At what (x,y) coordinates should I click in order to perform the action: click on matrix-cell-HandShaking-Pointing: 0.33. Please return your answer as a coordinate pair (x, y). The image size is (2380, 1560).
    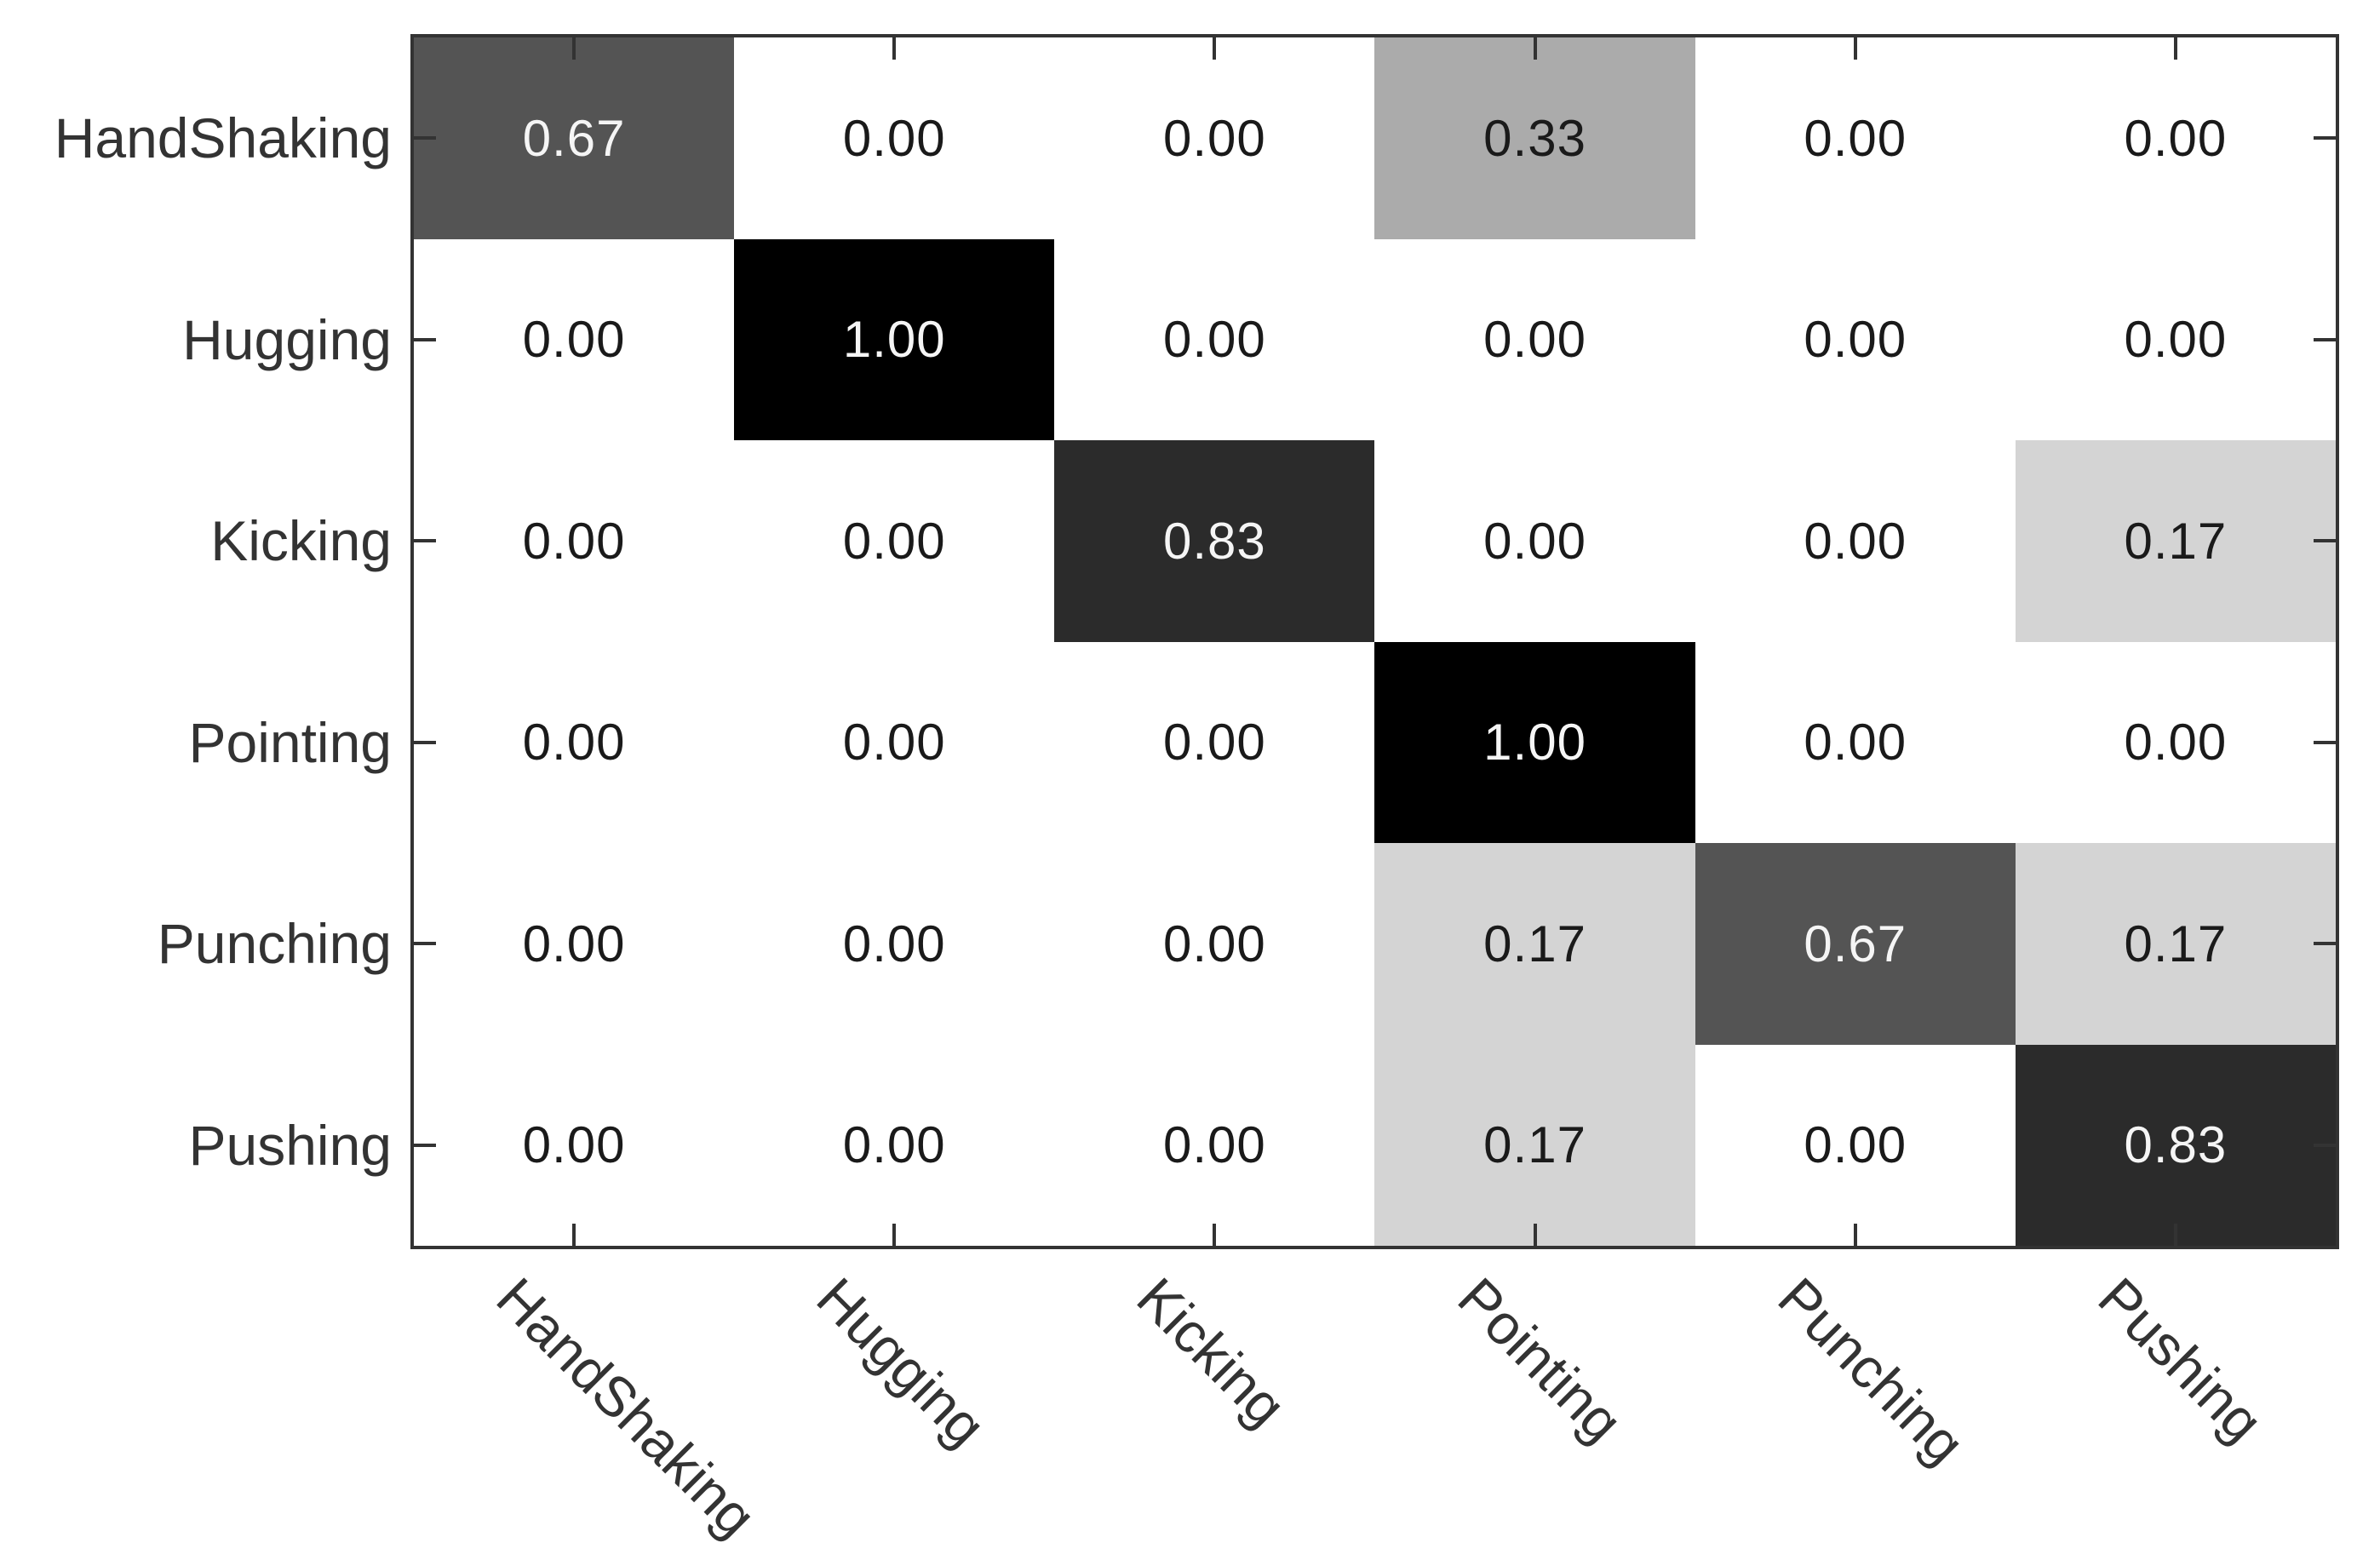
    Looking at the image, I should click on (1535, 138).